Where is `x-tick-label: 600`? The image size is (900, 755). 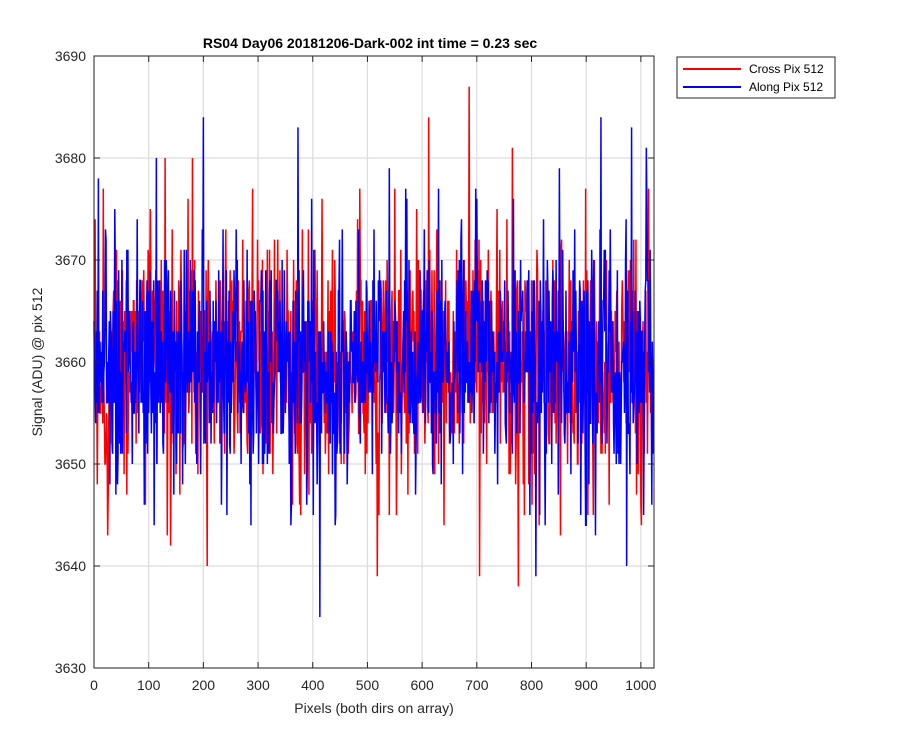 x-tick-label: 600 is located at coordinates (422, 685).